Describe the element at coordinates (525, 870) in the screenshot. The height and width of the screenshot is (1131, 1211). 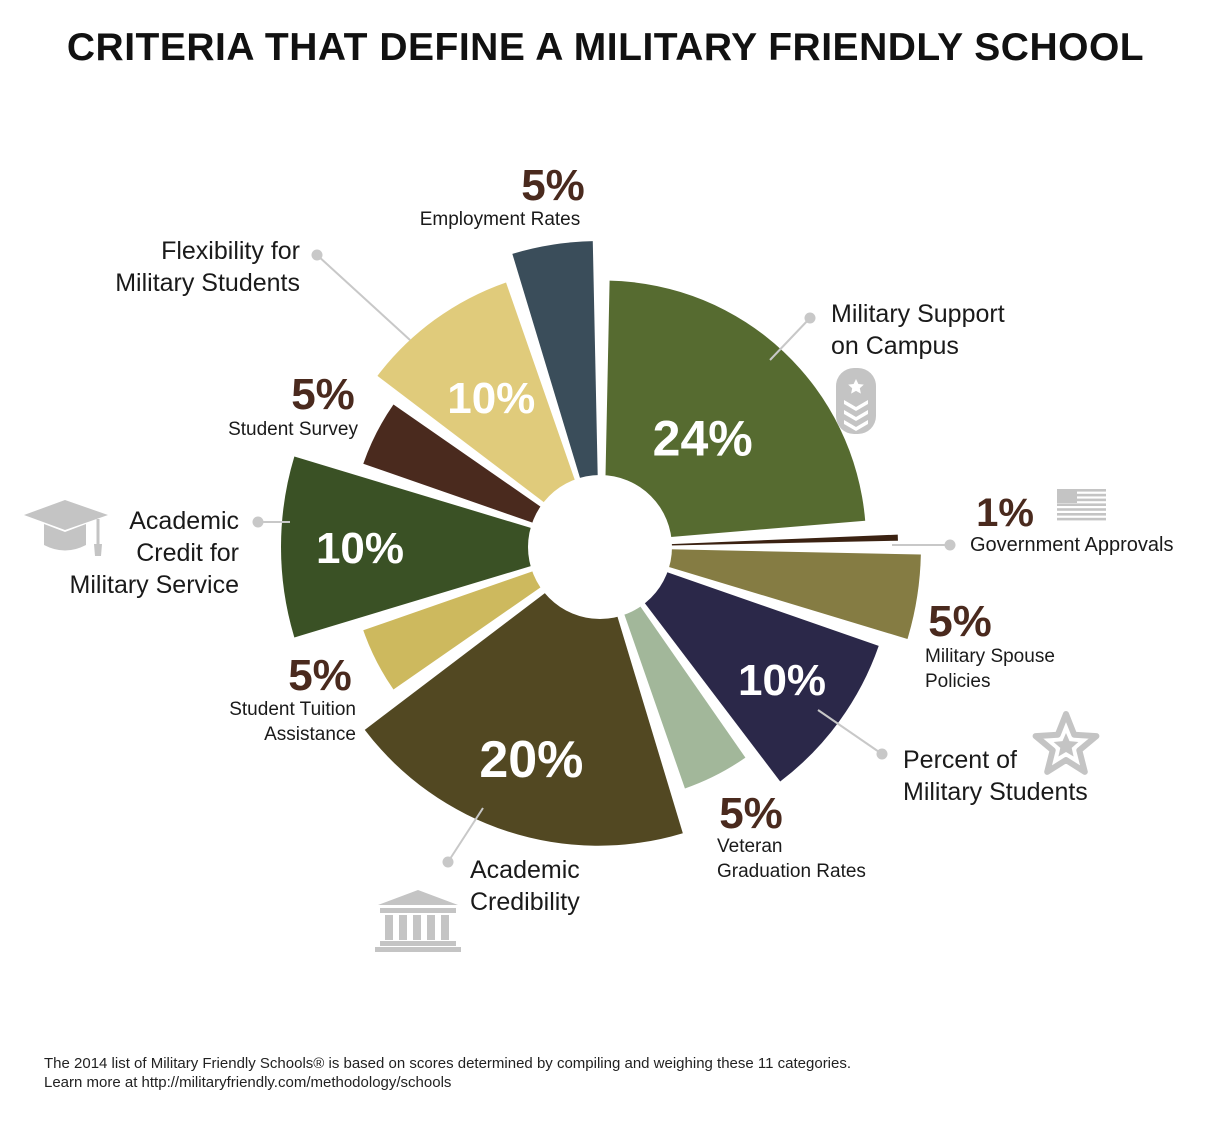
I see `desc-label-academic-credibility: Academic` at that location.